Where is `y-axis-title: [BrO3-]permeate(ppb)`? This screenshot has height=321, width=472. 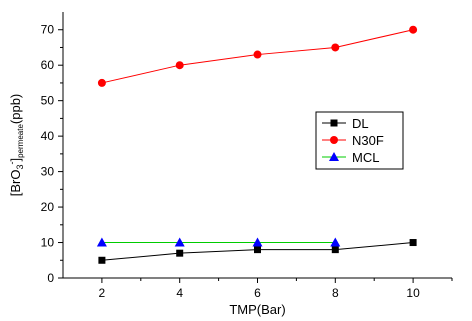 y-axis-title: [BrO3-]permeate(ppb) is located at coordinates (16, 145).